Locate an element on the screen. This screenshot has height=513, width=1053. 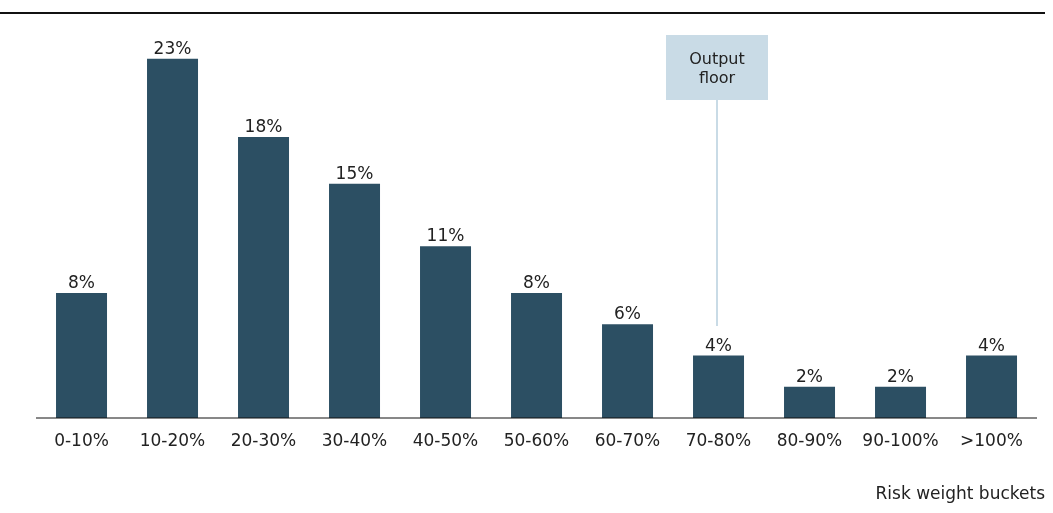
x-axis-title: Risk weight buckets is located at coordinates (960, 493).